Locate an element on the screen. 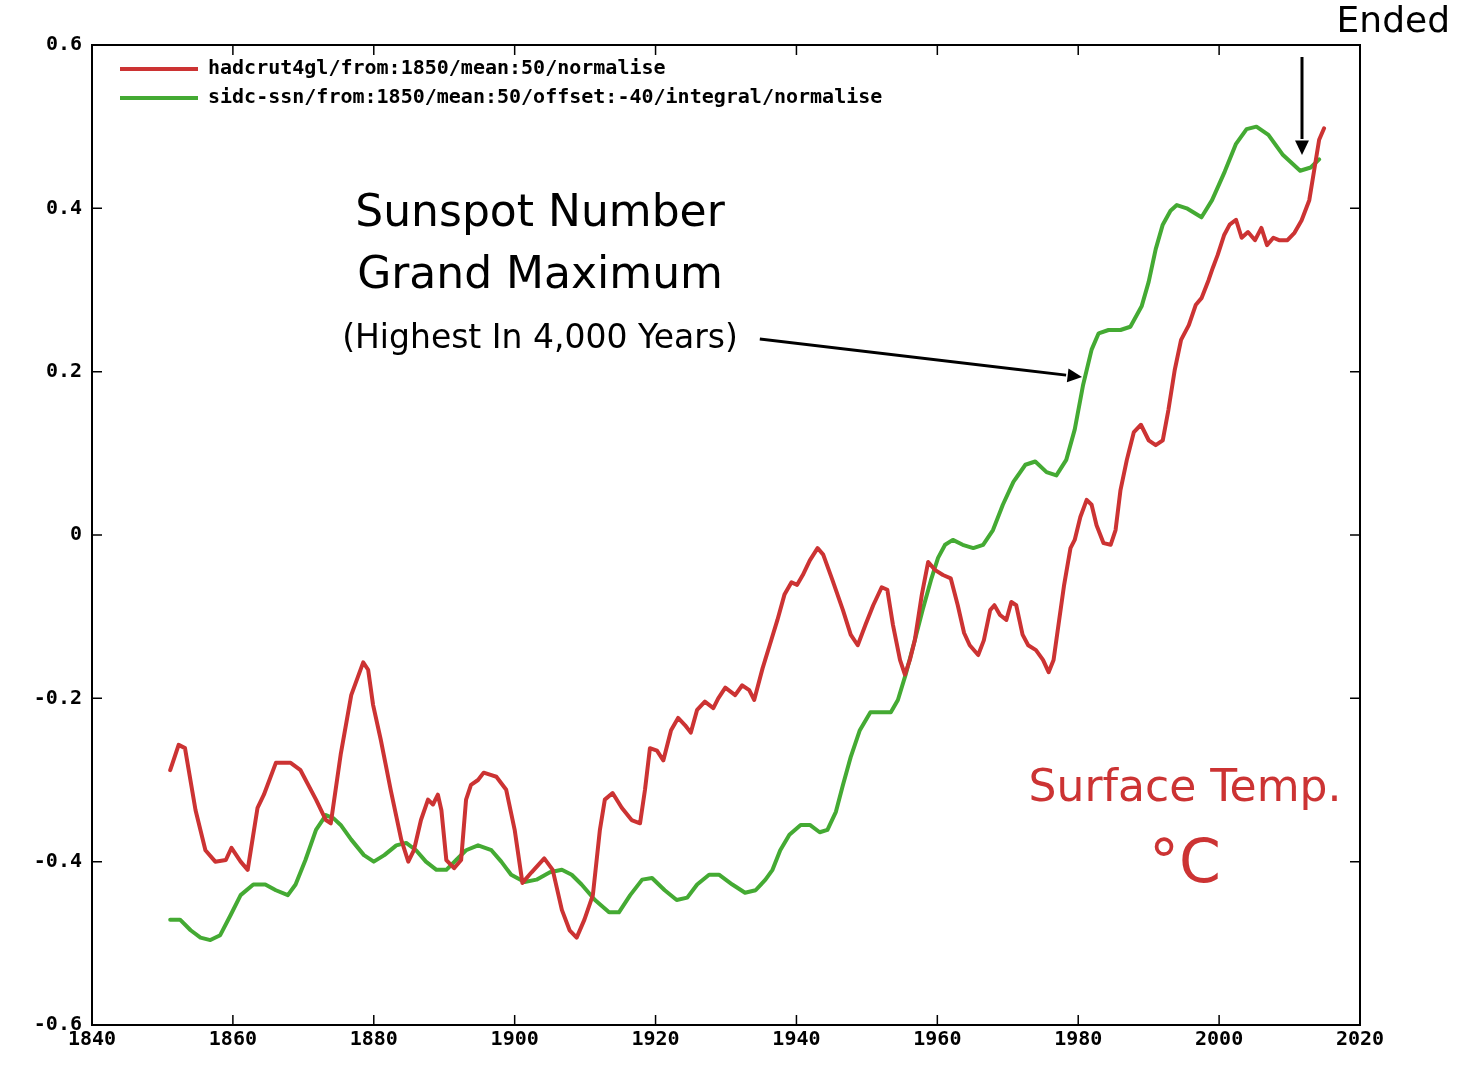 This screenshot has height=1067, width=1458. text: Ended is located at coordinates (1393, 20).